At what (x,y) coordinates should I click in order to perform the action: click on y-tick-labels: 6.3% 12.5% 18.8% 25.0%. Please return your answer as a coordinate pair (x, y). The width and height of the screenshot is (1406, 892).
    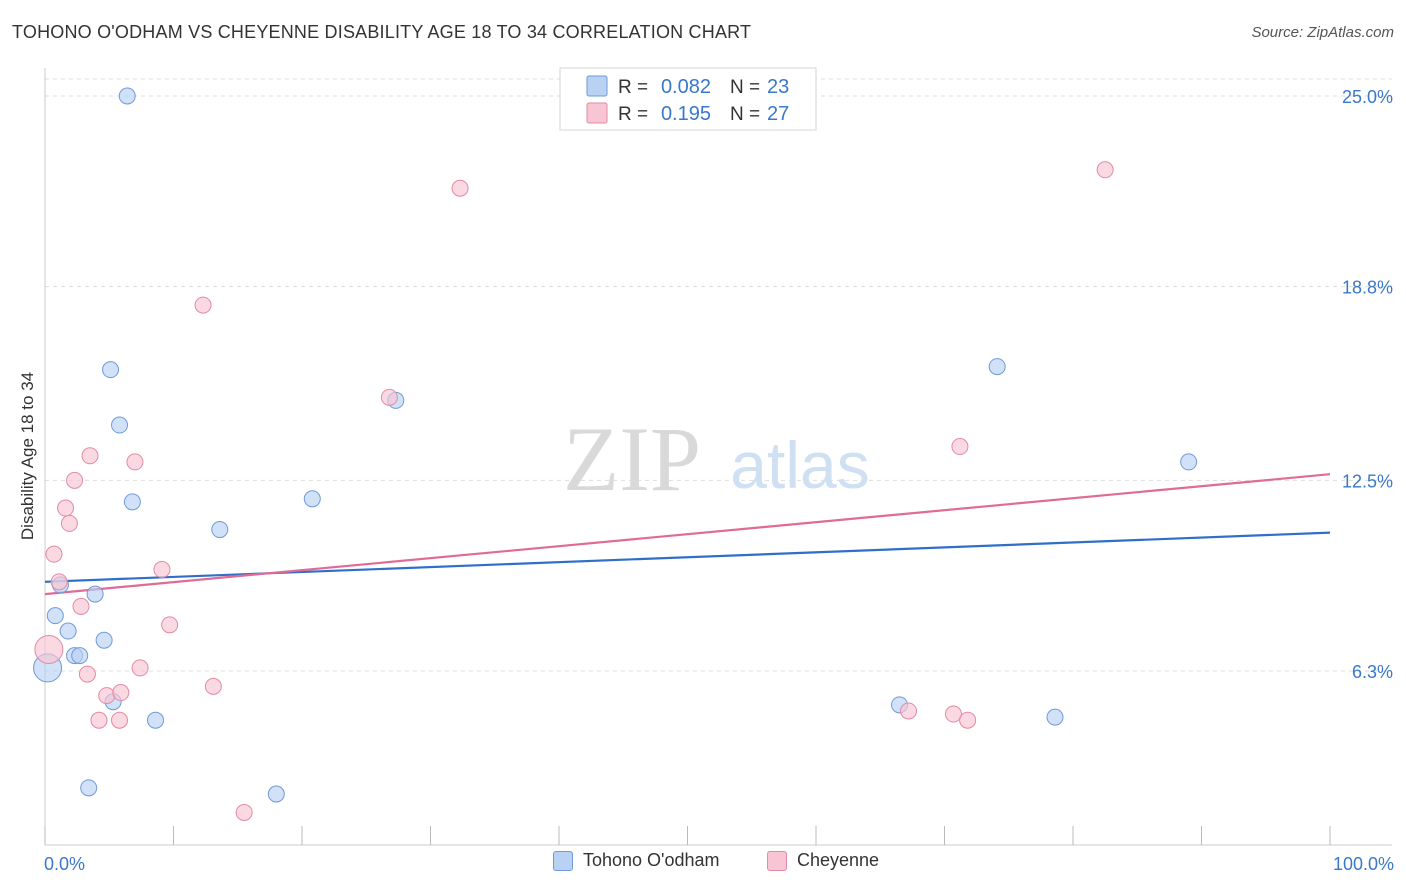
    Looking at the image, I should click on (1367, 384).